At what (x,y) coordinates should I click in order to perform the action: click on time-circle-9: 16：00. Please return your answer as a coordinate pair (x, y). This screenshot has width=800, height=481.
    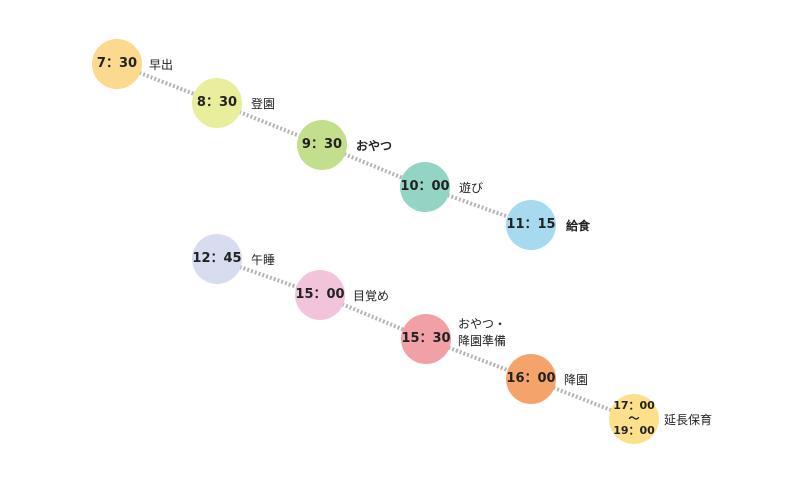
    Looking at the image, I should click on (531, 379).